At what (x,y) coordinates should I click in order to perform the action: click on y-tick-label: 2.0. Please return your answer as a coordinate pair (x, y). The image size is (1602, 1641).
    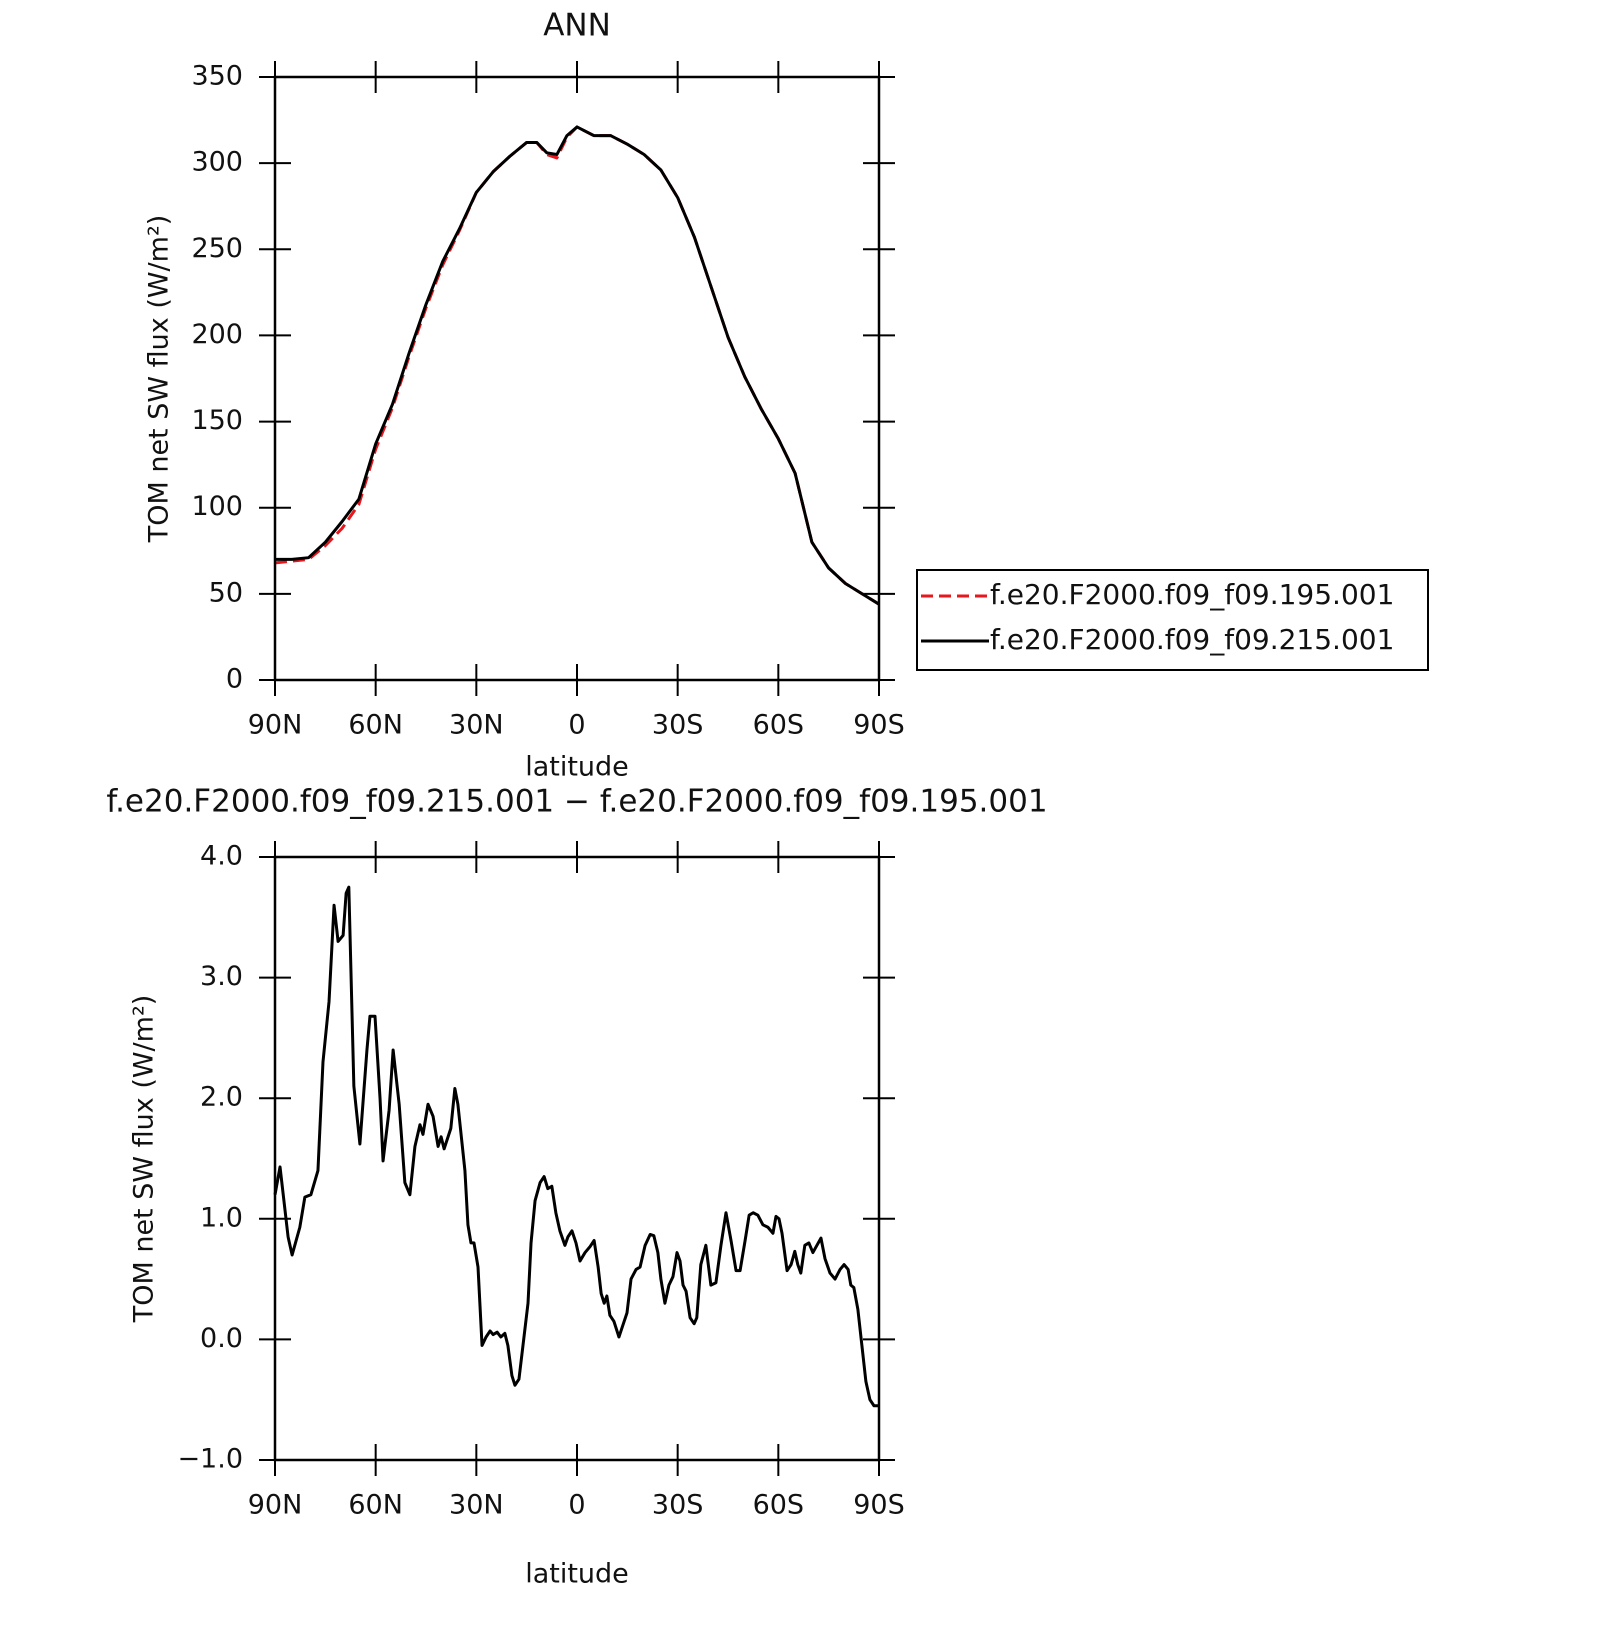
    Looking at the image, I should click on (221, 1097).